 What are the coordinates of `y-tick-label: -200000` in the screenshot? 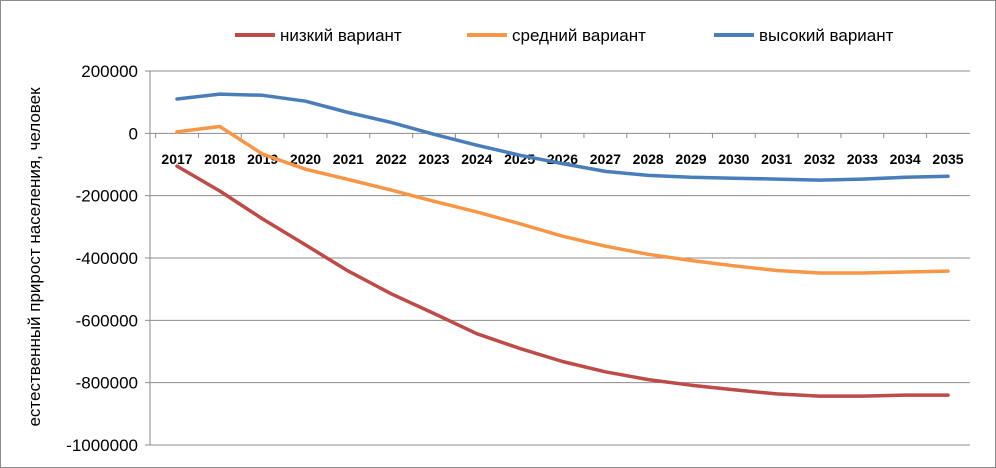 It's located at (107, 196).